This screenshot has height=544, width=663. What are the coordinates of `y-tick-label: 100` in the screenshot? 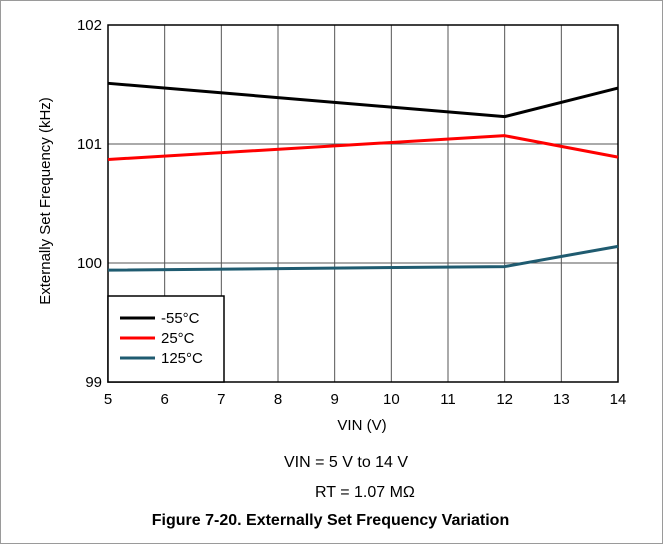 It's located at (89, 263).